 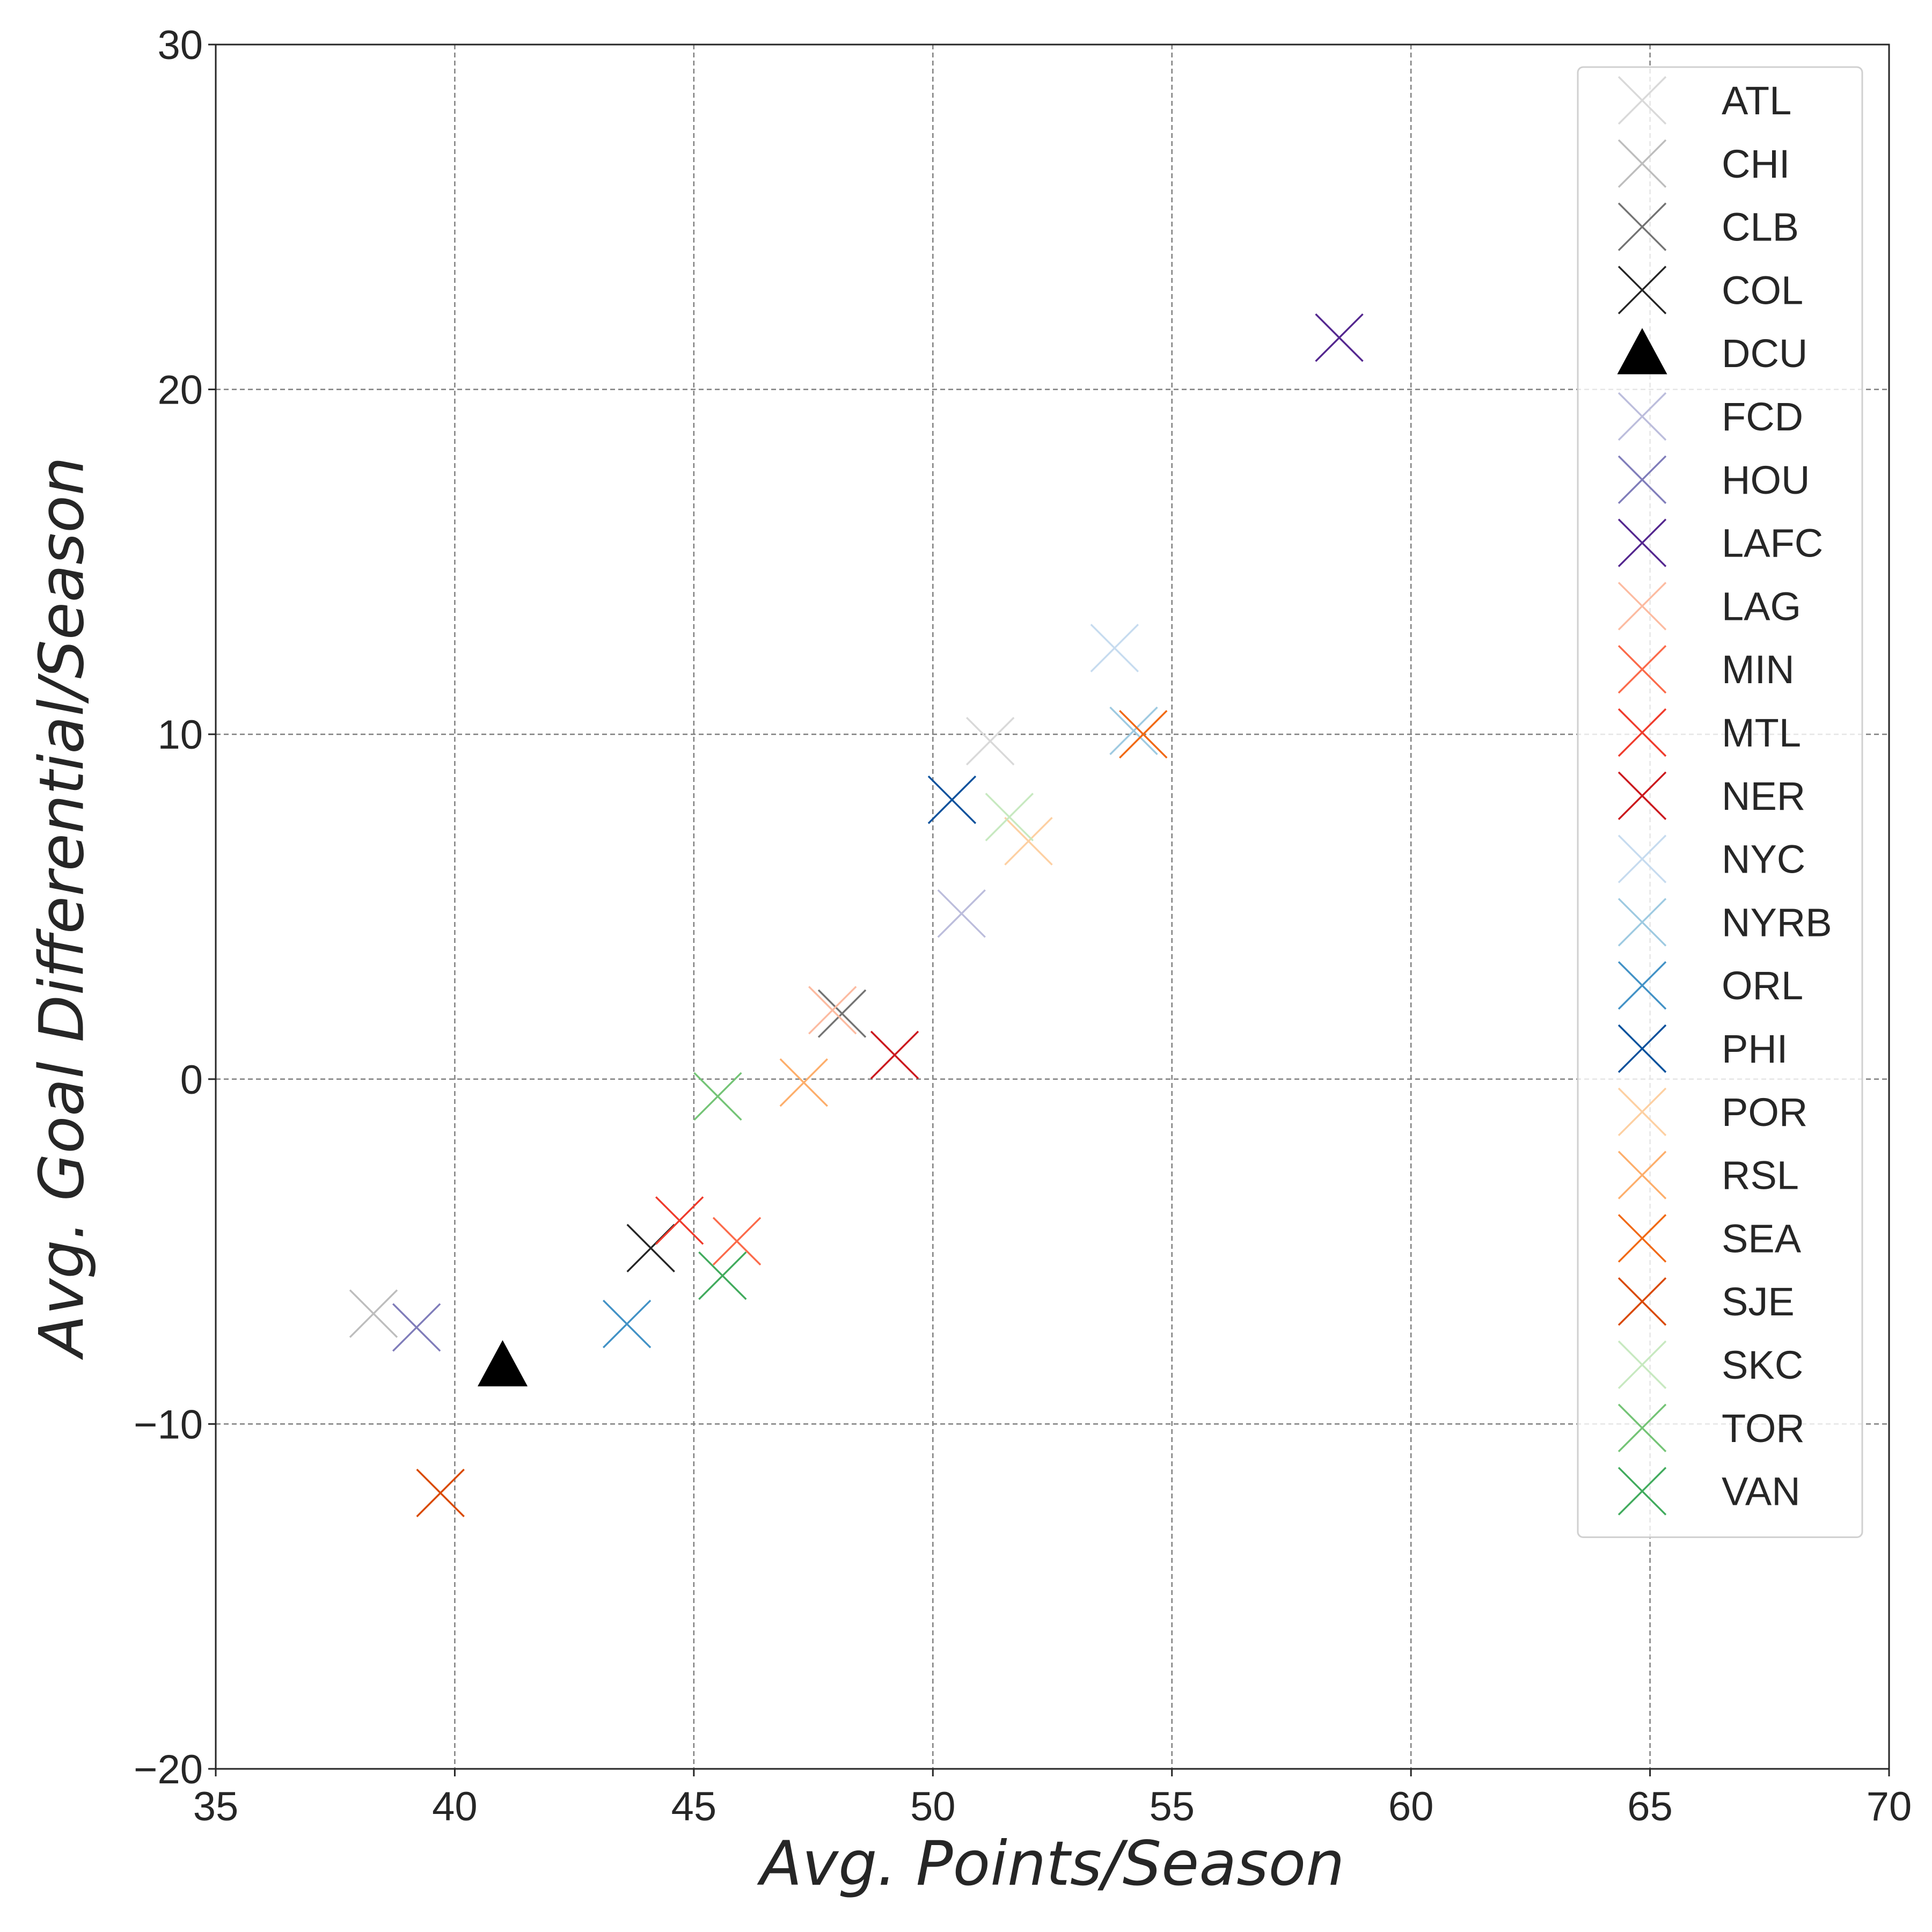 What do you see at coordinates (168, 1424) in the screenshot?
I see `y-tick-label: −10` at bounding box center [168, 1424].